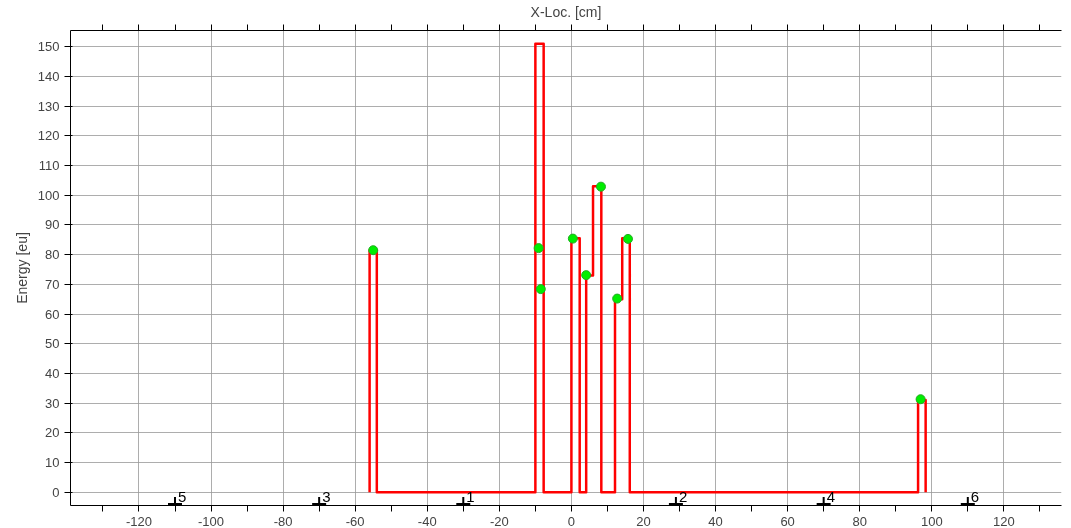 The height and width of the screenshot is (528, 1071). What do you see at coordinates (48, 47) in the screenshot?
I see `y-tick-label: 150` at bounding box center [48, 47].